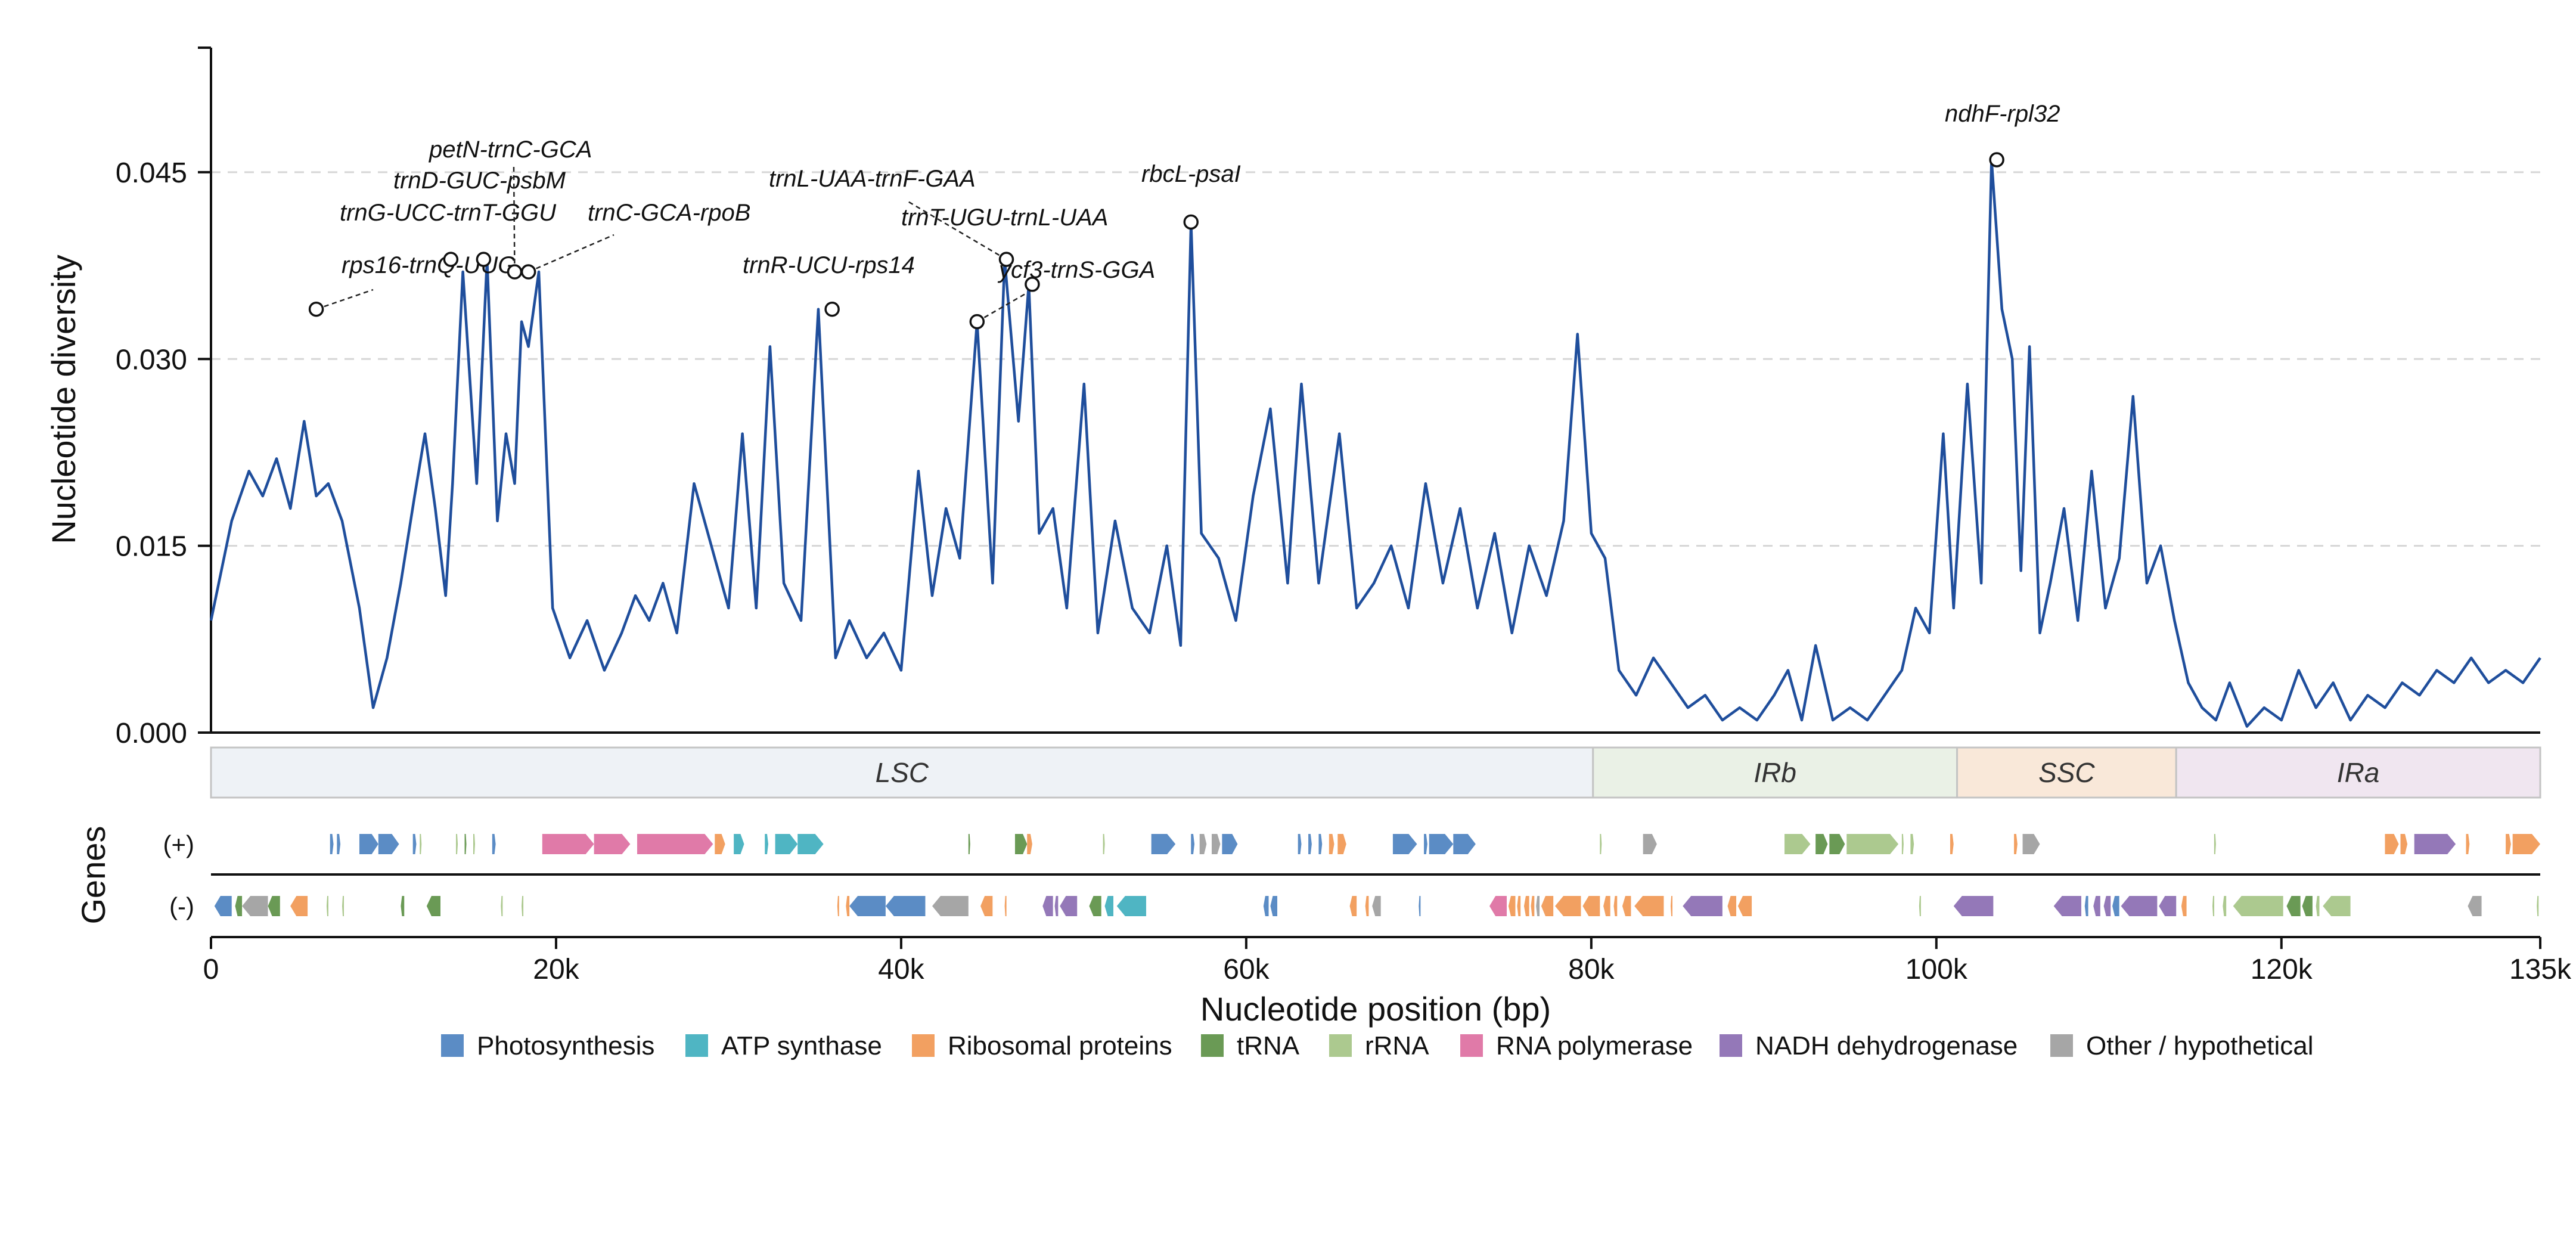  Describe the element at coordinates (1376, 1009) in the screenshot. I see `x-axis-title: Nucleotide position (bp)` at that location.